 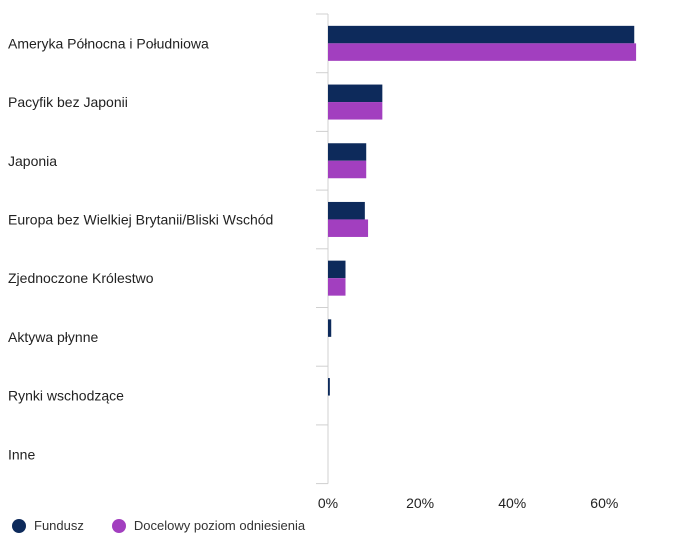 What do you see at coordinates (512, 503) in the screenshot?
I see `x-tick-label: 40%` at bounding box center [512, 503].